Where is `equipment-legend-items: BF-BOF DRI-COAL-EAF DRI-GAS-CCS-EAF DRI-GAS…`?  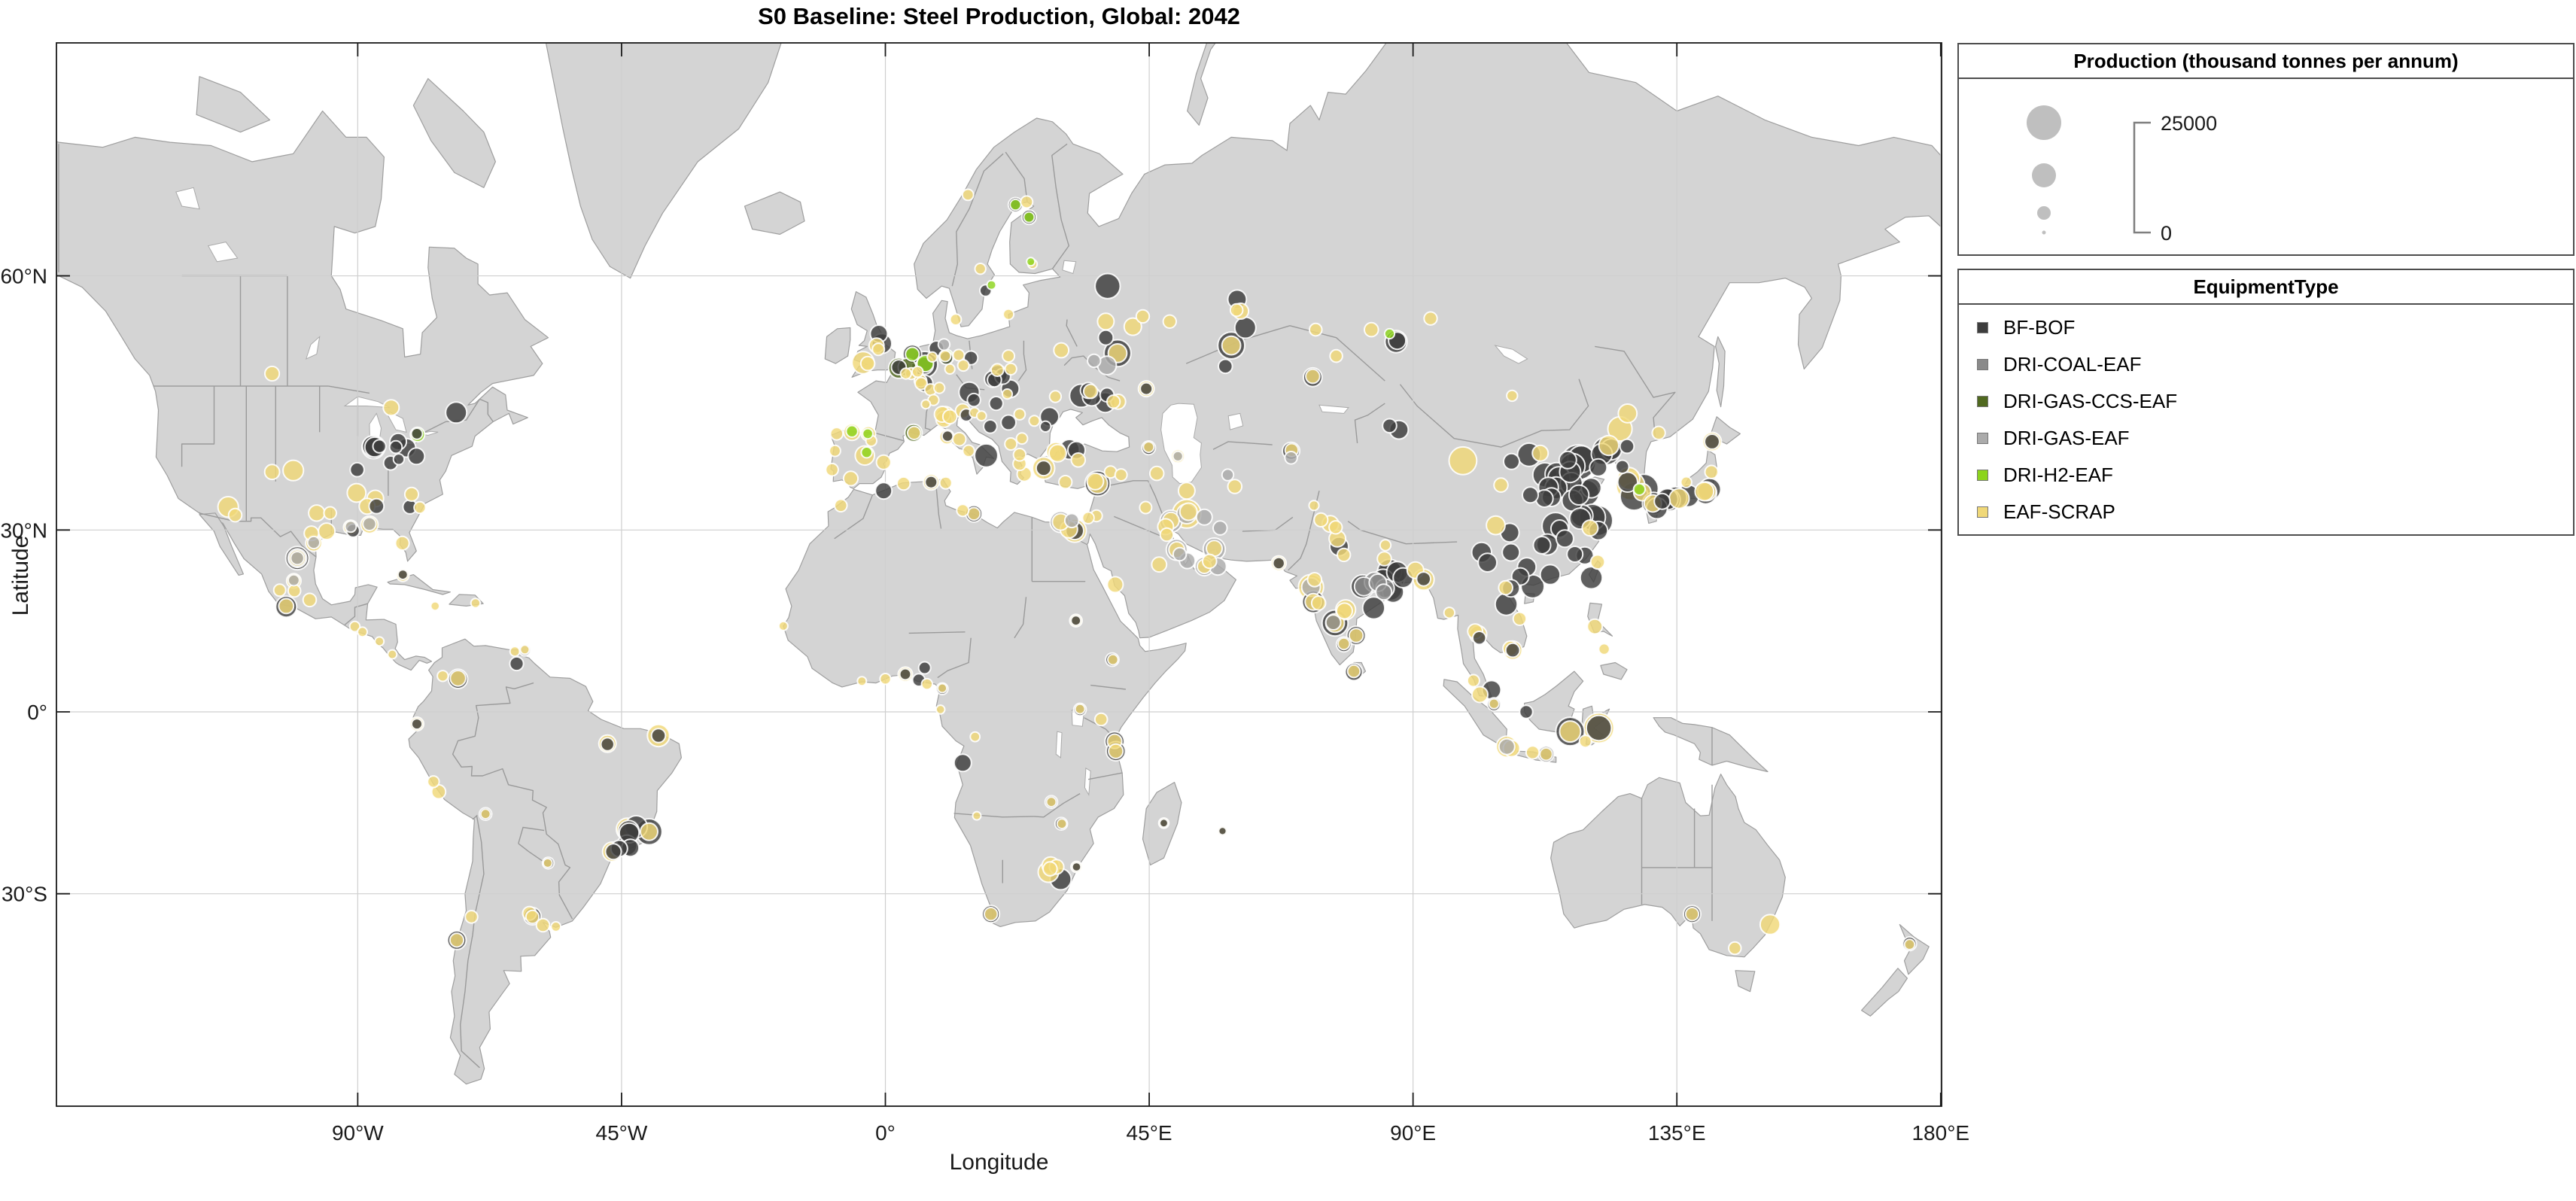 equipment-legend-items: BF-BOF DRI-COAL-EAF DRI-GAS-CCS-EAF DRI-GAS… is located at coordinates (2266, 418).